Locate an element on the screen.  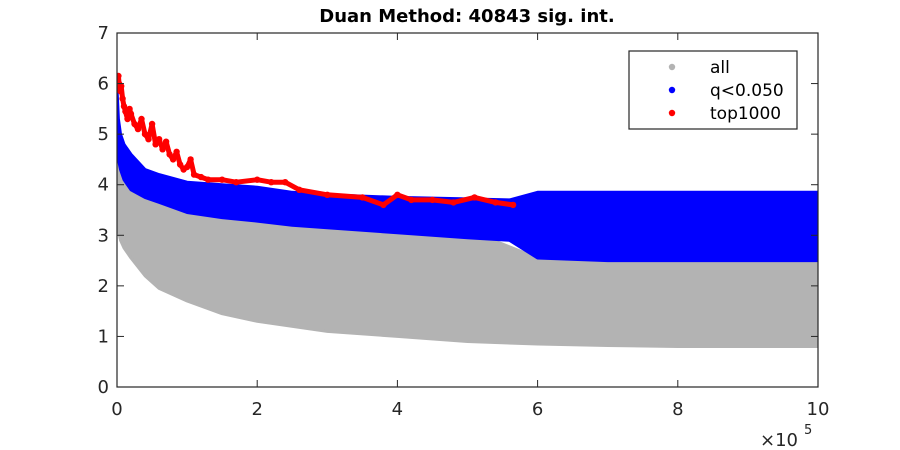
y-tick-label: 1 is located at coordinates (103, 336).